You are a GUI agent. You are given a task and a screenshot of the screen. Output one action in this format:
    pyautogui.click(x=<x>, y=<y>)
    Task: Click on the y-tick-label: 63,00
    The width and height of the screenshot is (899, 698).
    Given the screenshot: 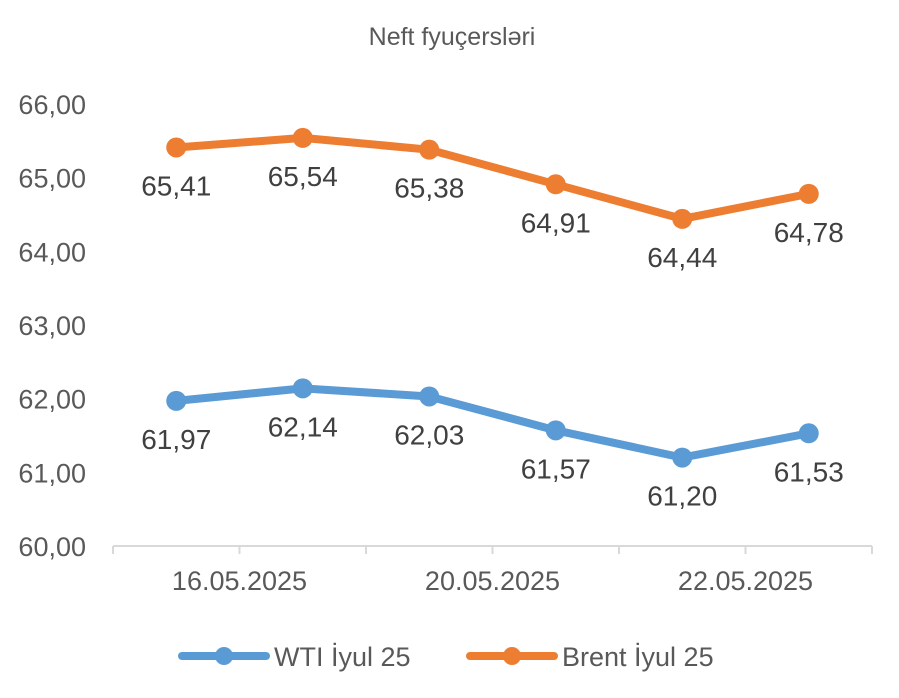 What is the action you would take?
    pyautogui.click(x=52, y=326)
    